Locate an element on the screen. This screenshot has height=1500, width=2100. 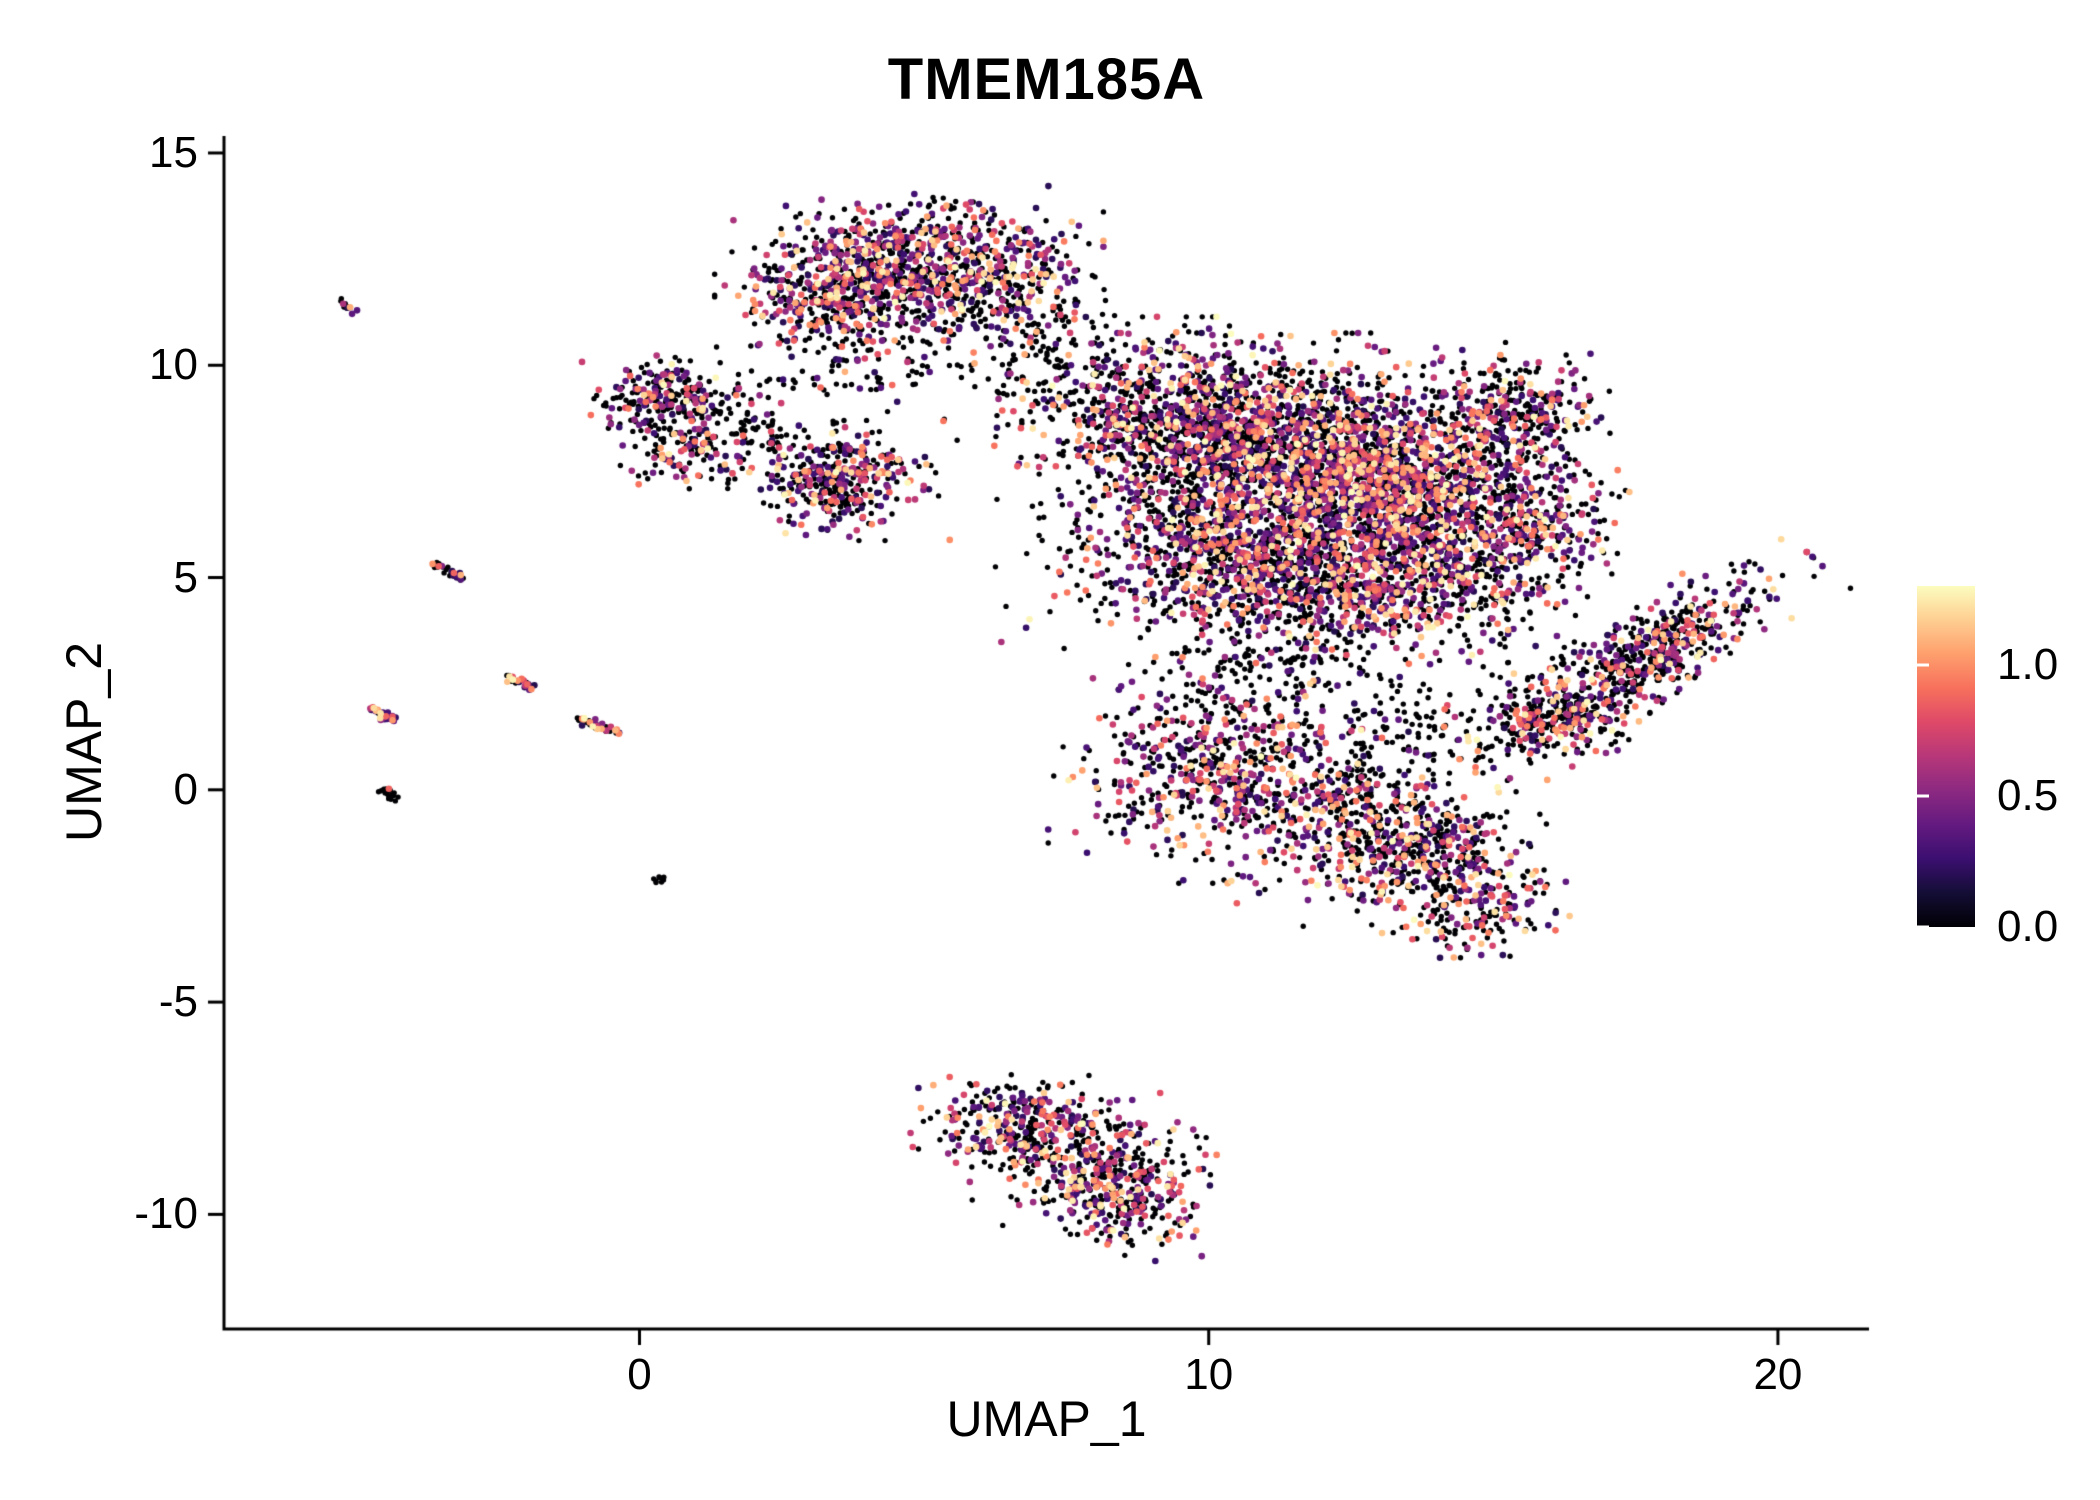
y-tick-label: 15 is located at coordinates (173, 152).